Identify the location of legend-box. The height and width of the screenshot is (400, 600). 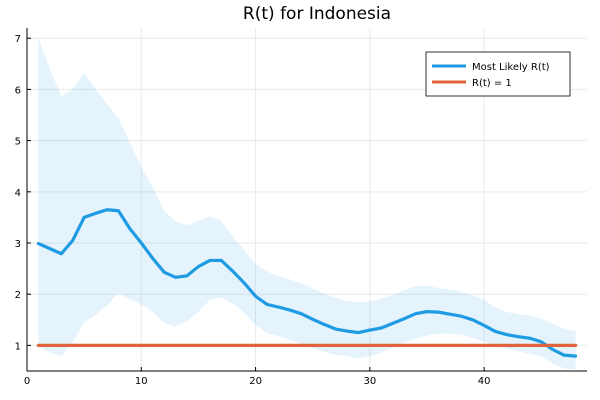
(498, 74).